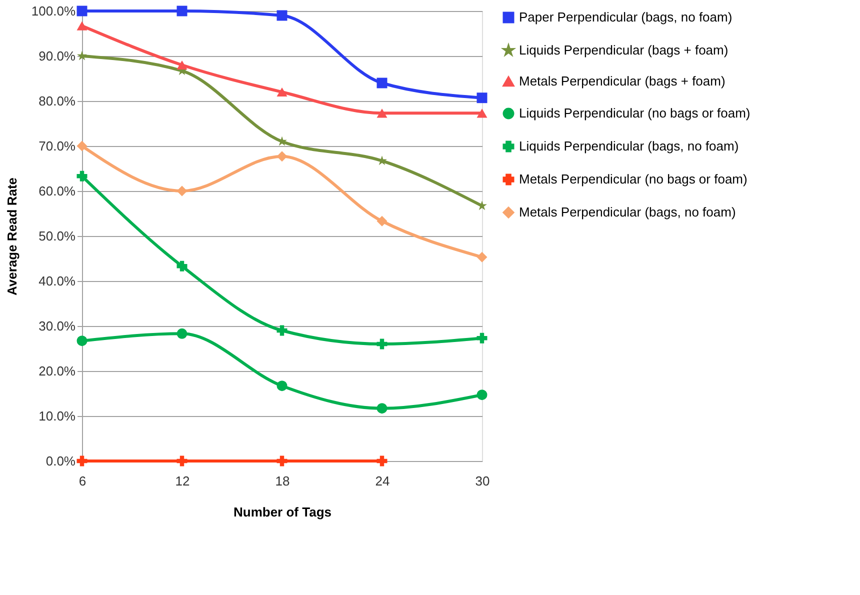  I want to click on y-tick-label: 30.0%, so click(57, 326).